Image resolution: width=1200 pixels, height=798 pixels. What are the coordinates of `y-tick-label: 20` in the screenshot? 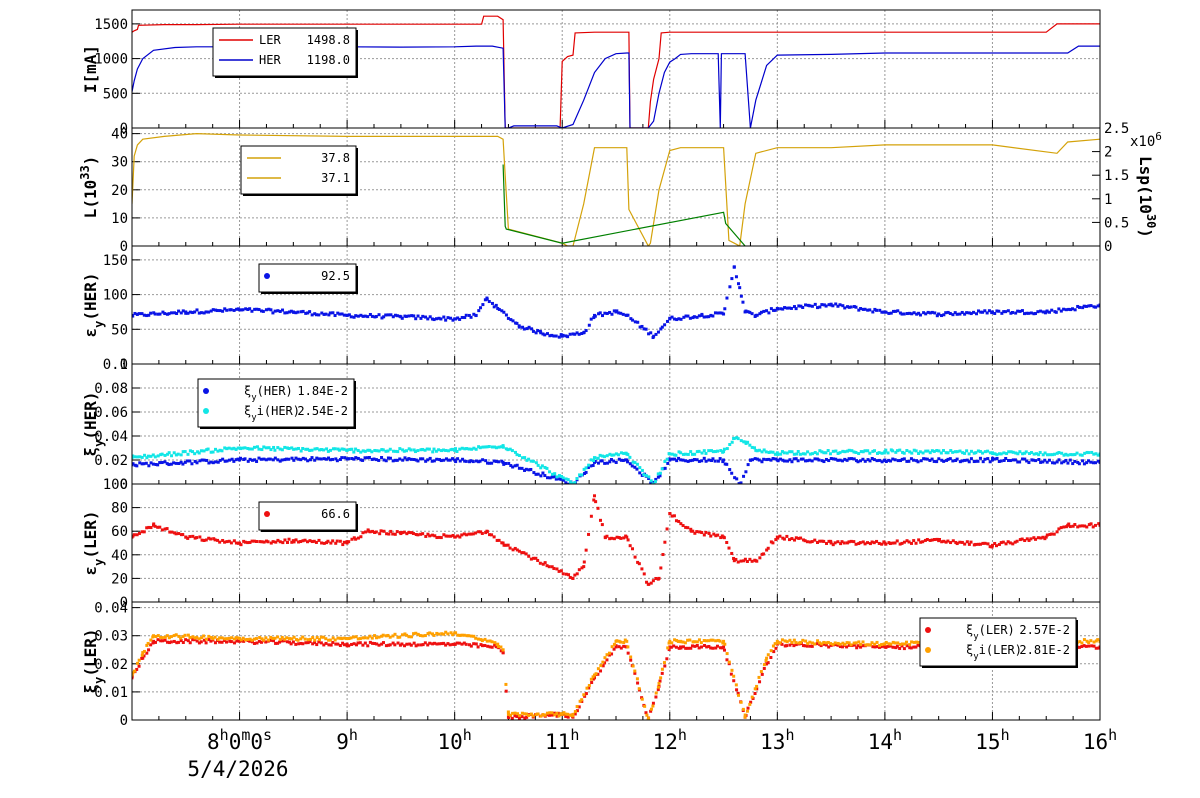 It's located at (119, 579).